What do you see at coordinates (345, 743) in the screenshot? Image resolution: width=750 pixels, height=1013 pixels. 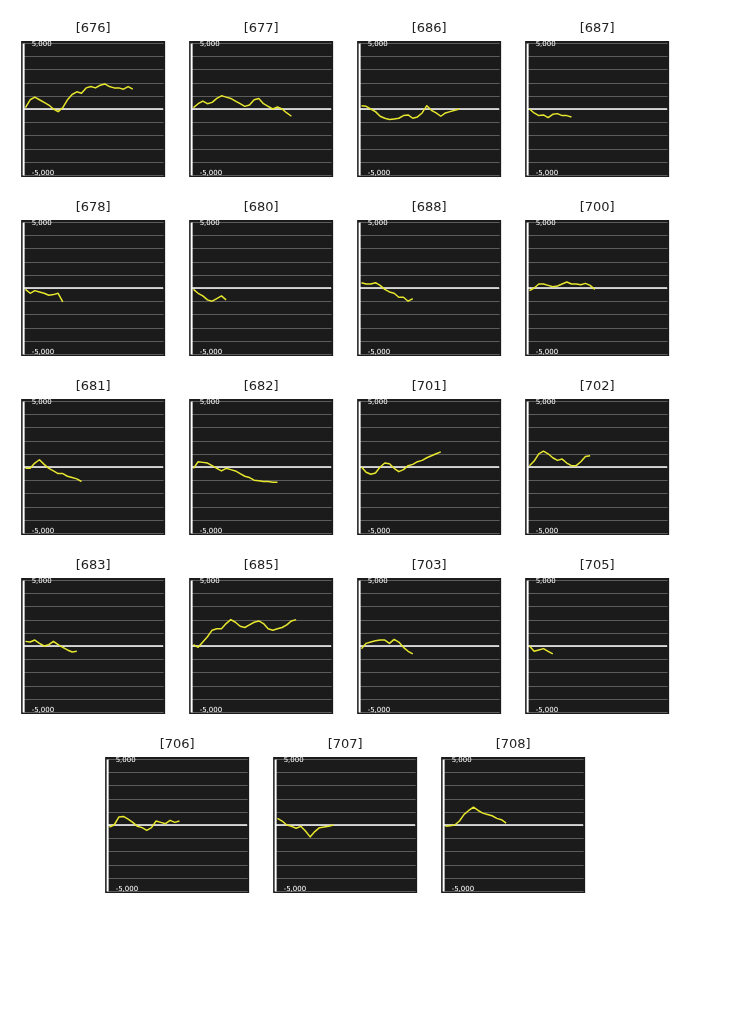 I see `chart-title: [707]` at bounding box center [345, 743].